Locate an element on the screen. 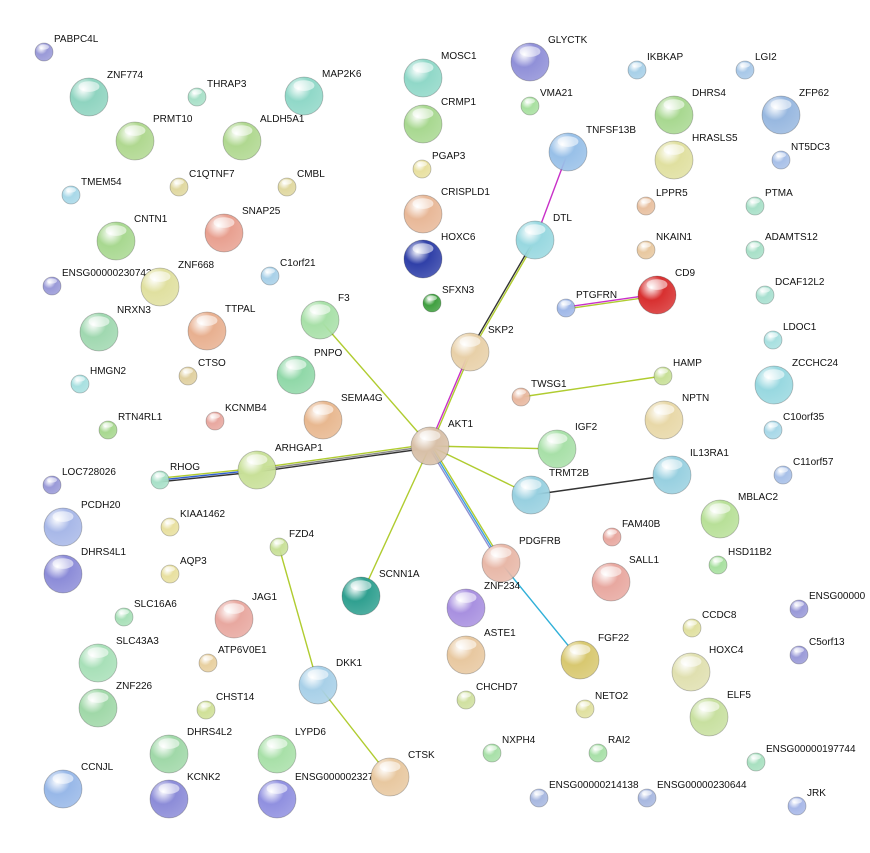  node: KIAA1462 is located at coordinates (192, 523).